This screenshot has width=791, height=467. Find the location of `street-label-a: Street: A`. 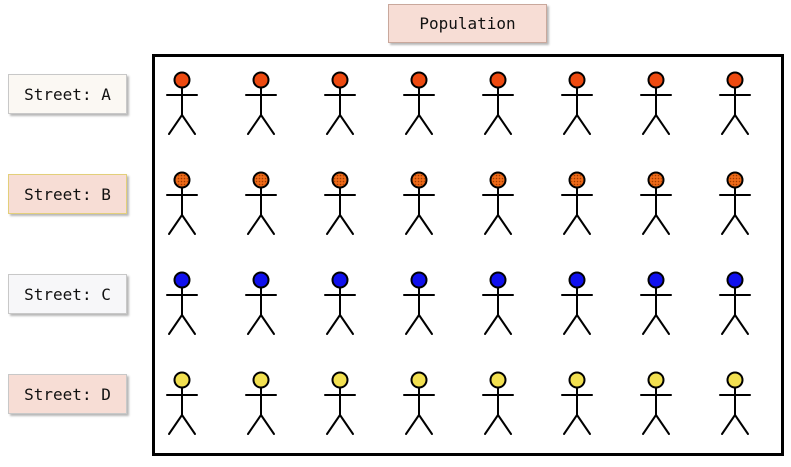

street-label-a: Street: A is located at coordinates (67, 94).